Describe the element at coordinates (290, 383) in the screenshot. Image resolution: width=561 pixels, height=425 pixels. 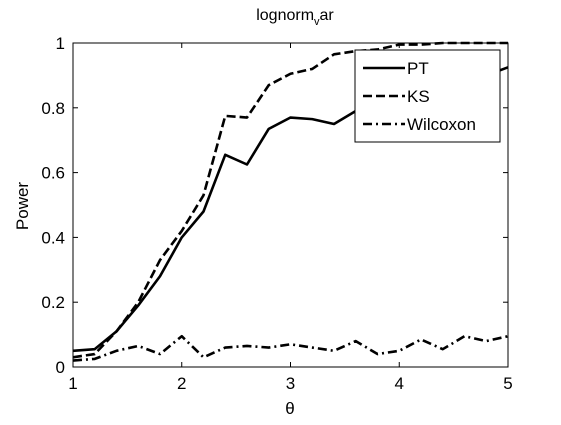
I see `x-tick-label: 3` at that location.